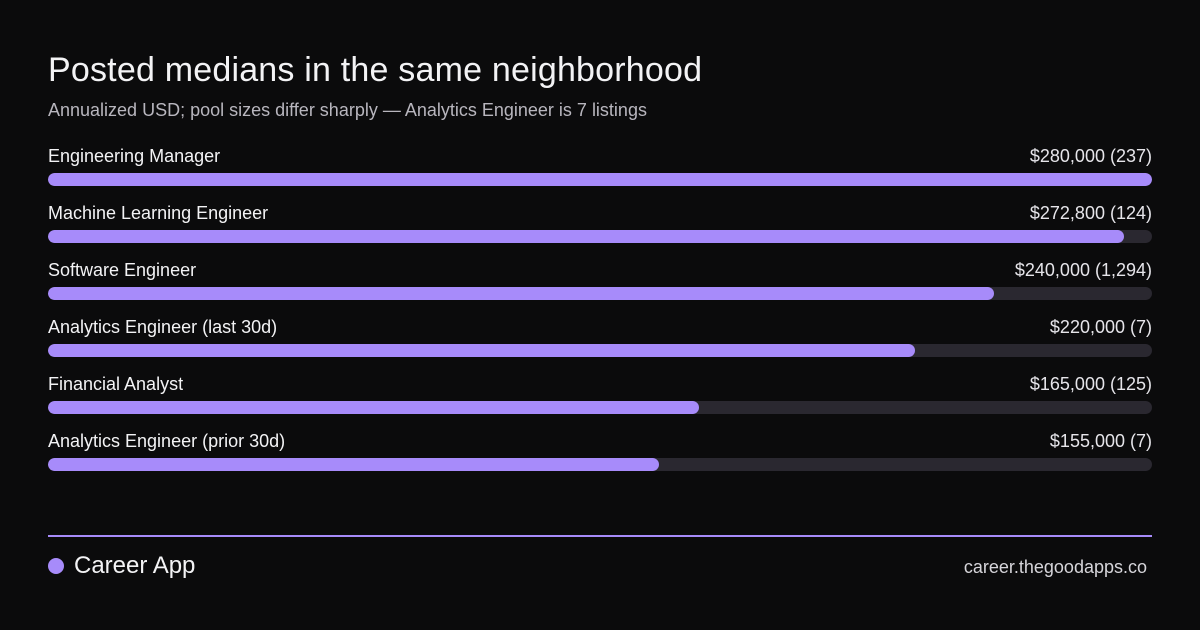  What do you see at coordinates (1055, 567) in the screenshot?
I see `brand-url-link: career.thegoodapps.co` at bounding box center [1055, 567].